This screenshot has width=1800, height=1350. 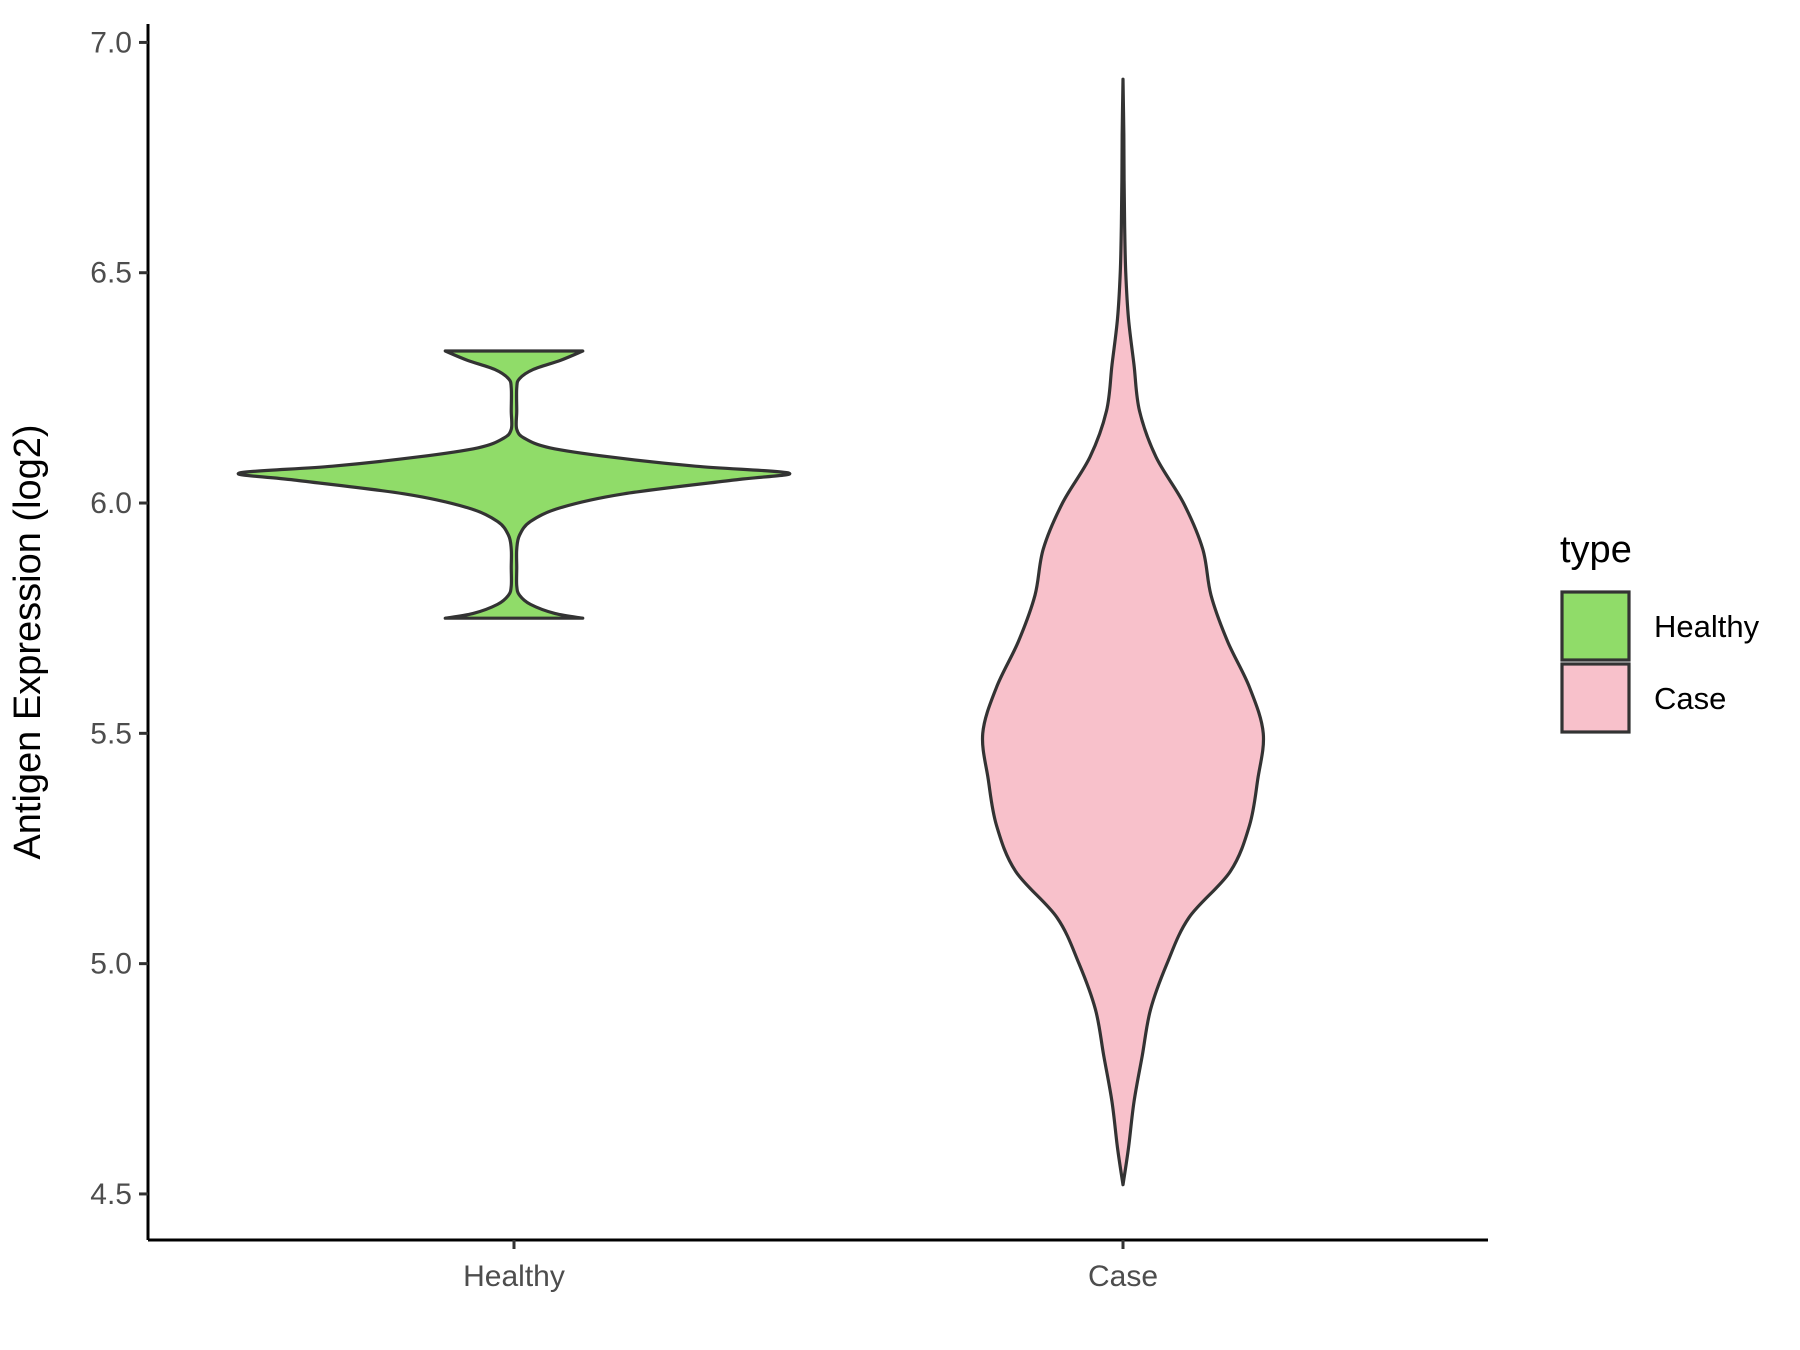 I want to click on x-tick-label: Healthy, so click(x=514, y=1276).